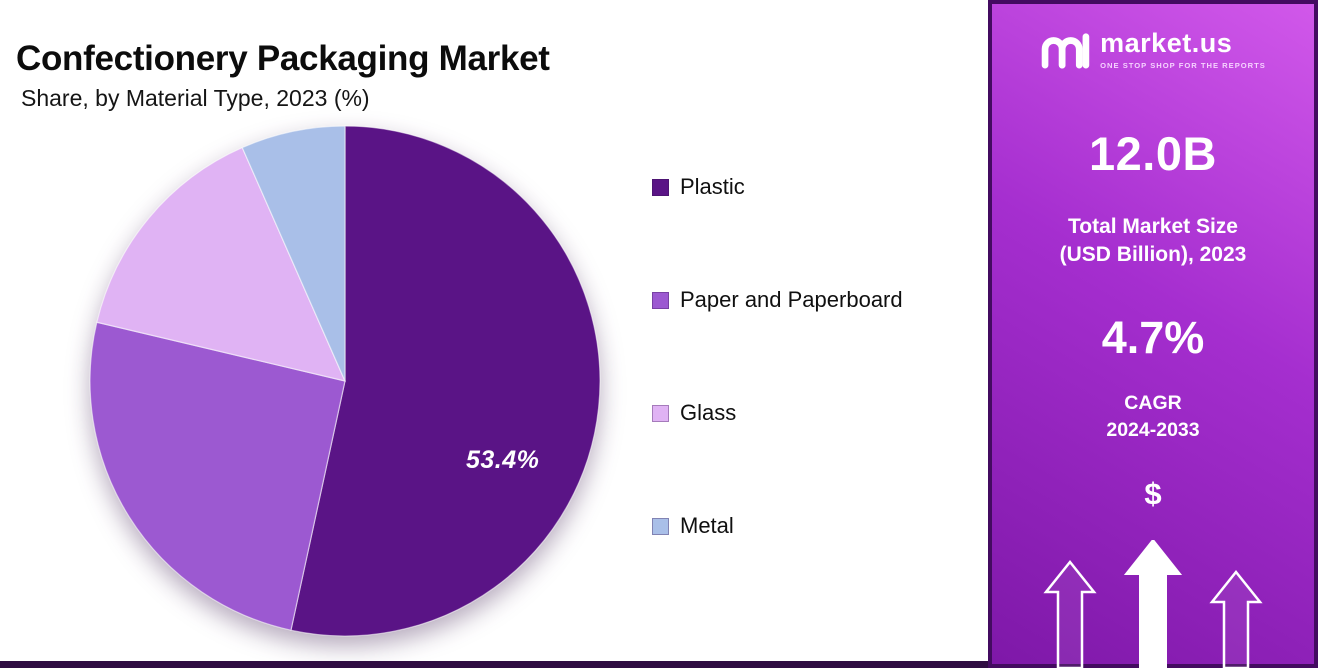 The width and height of the screenshot is (1318, 668). Describe the element at coordinates (777, 526) in the screenshot. I see `legend-item-metal: Metal` at that location.